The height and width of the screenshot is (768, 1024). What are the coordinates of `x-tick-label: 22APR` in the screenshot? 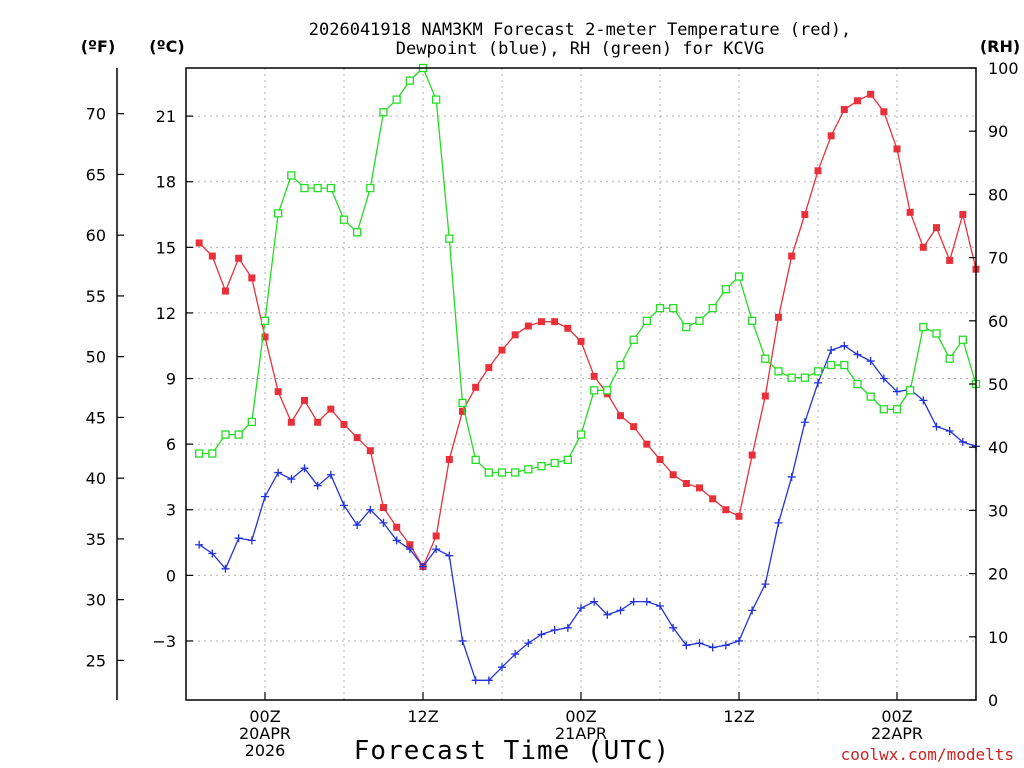 It's located at (897, 733).